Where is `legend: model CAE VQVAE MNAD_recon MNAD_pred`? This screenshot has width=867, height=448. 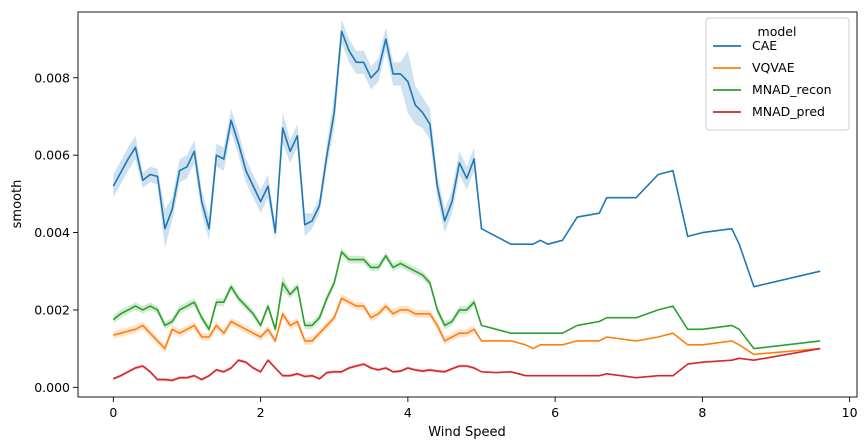 legend: model CAE VQVAE MNAD_recon MNAD_pred is located at coordinates (777, 74).